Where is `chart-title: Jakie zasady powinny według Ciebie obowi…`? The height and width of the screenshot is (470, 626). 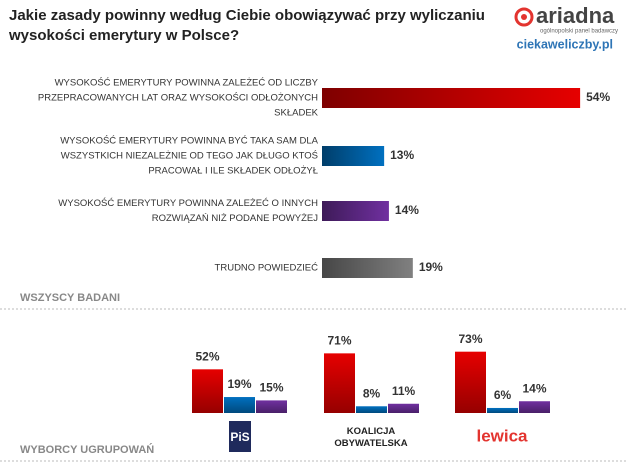 chart-title: Jakie zasady powinny według Ciebie obowi… is located at coordinates (247, 25).